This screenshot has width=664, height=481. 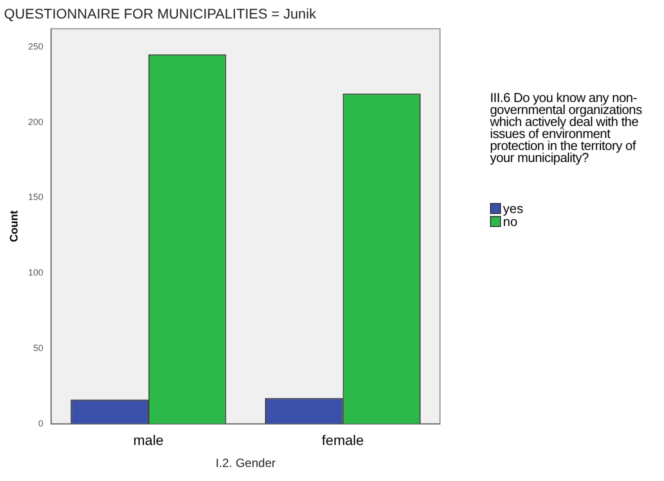 What do you see at coordinates (161, 13) in the screenshot?
I see `chart-title: QUESTIONNAIRE FOR MUNICIPALITIES = Junik` at bounding box center [161, 13].